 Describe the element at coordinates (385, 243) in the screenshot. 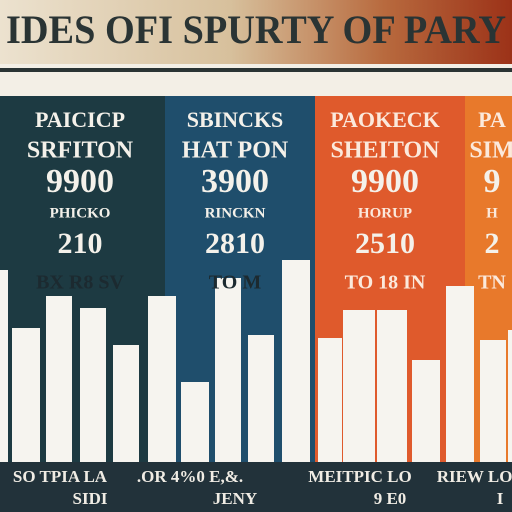

I see `panel-text: 2510` at that location.